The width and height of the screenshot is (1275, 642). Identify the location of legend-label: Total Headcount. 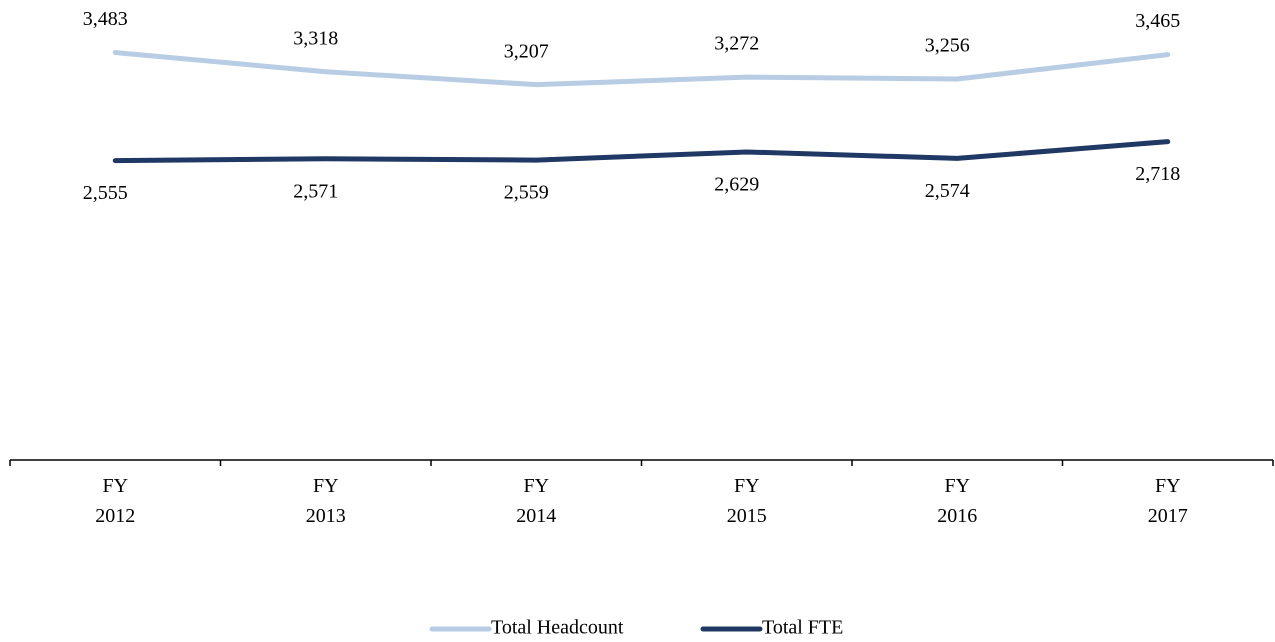
(557, 628).